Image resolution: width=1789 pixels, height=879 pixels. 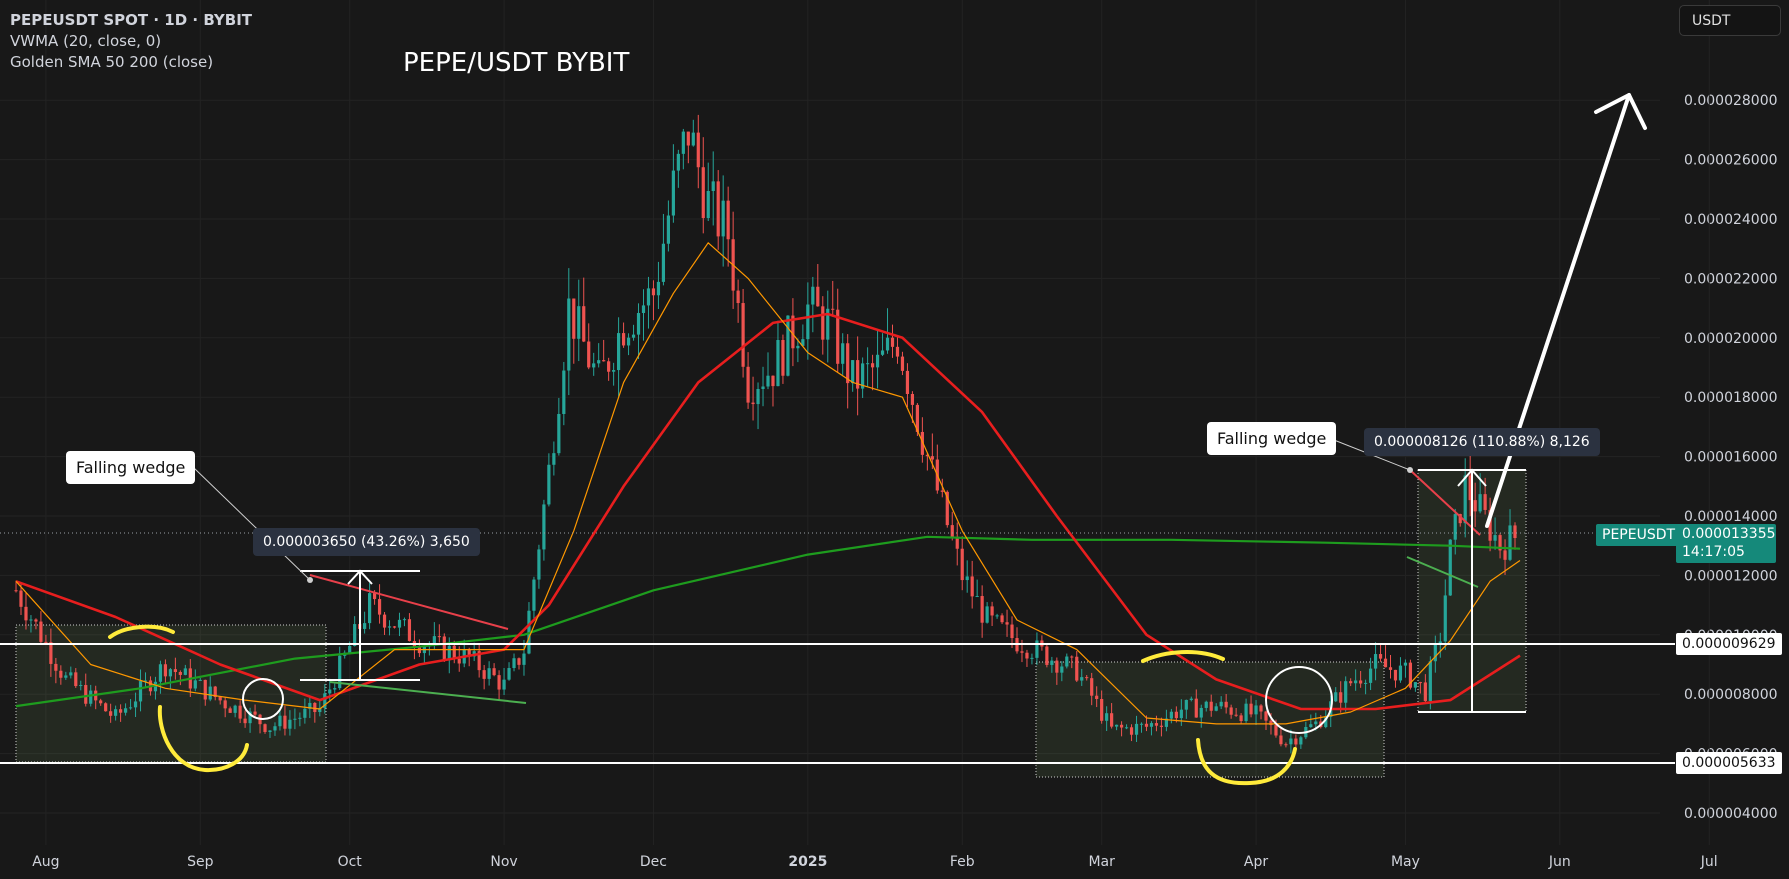 I want to click on measure-label-right: 0.000008126 (110.88%) 8,126, so click(x=1482, y=442).